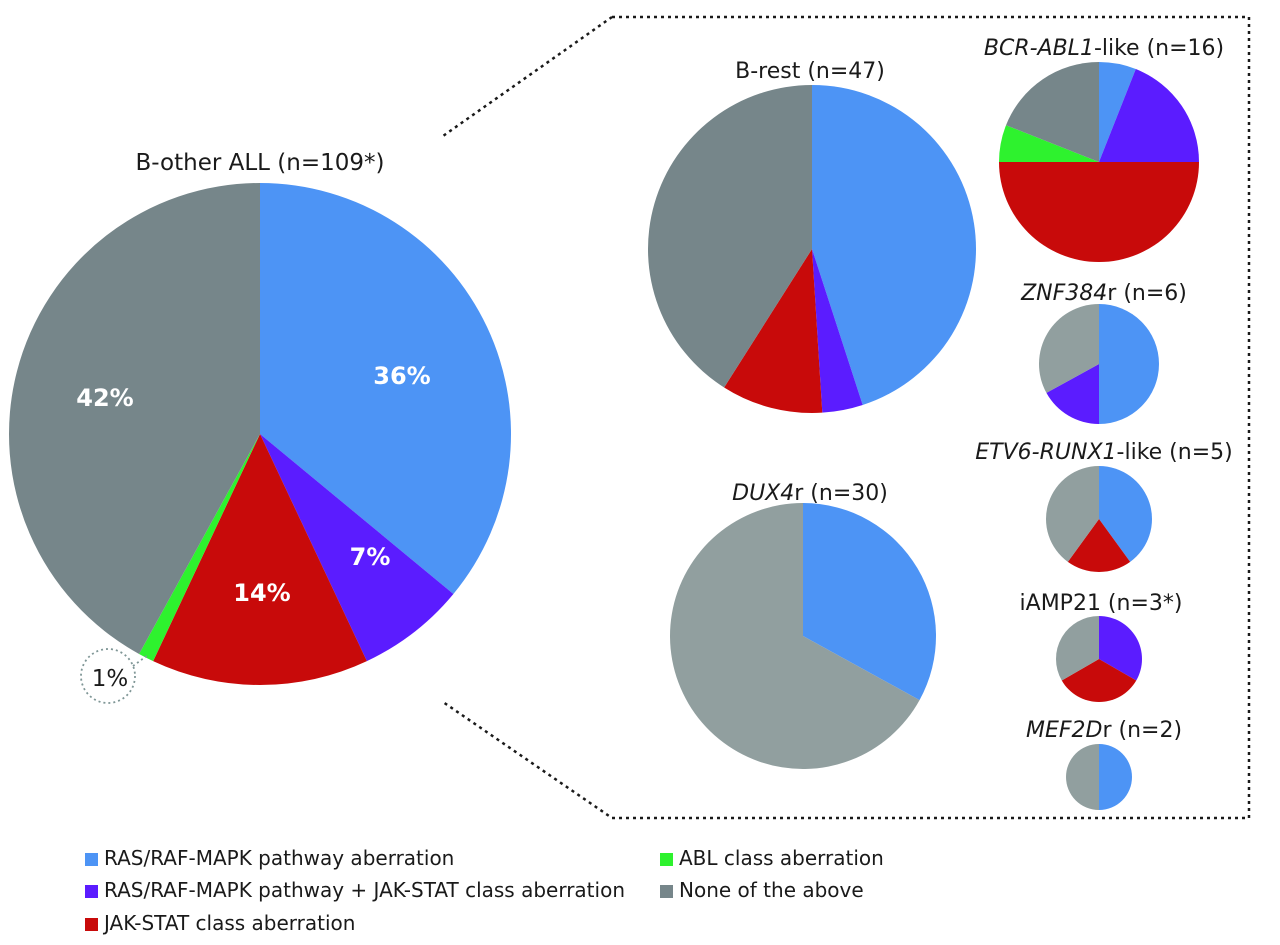  Describe the element at coordinates (894, 245) in the screenshot. I see `pie-b-rest-slice-ras` at that location.